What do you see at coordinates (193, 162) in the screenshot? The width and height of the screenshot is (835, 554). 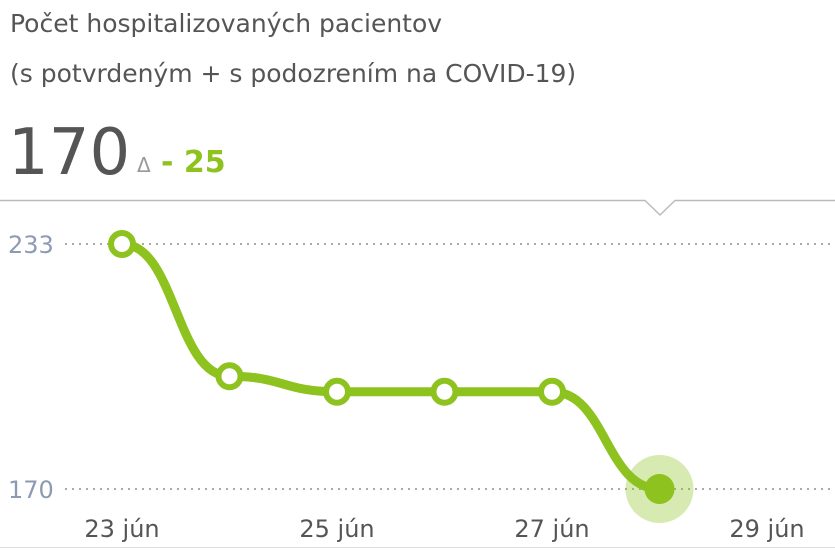 I see `delta-value: - 25` at bounding box center [193, 162].